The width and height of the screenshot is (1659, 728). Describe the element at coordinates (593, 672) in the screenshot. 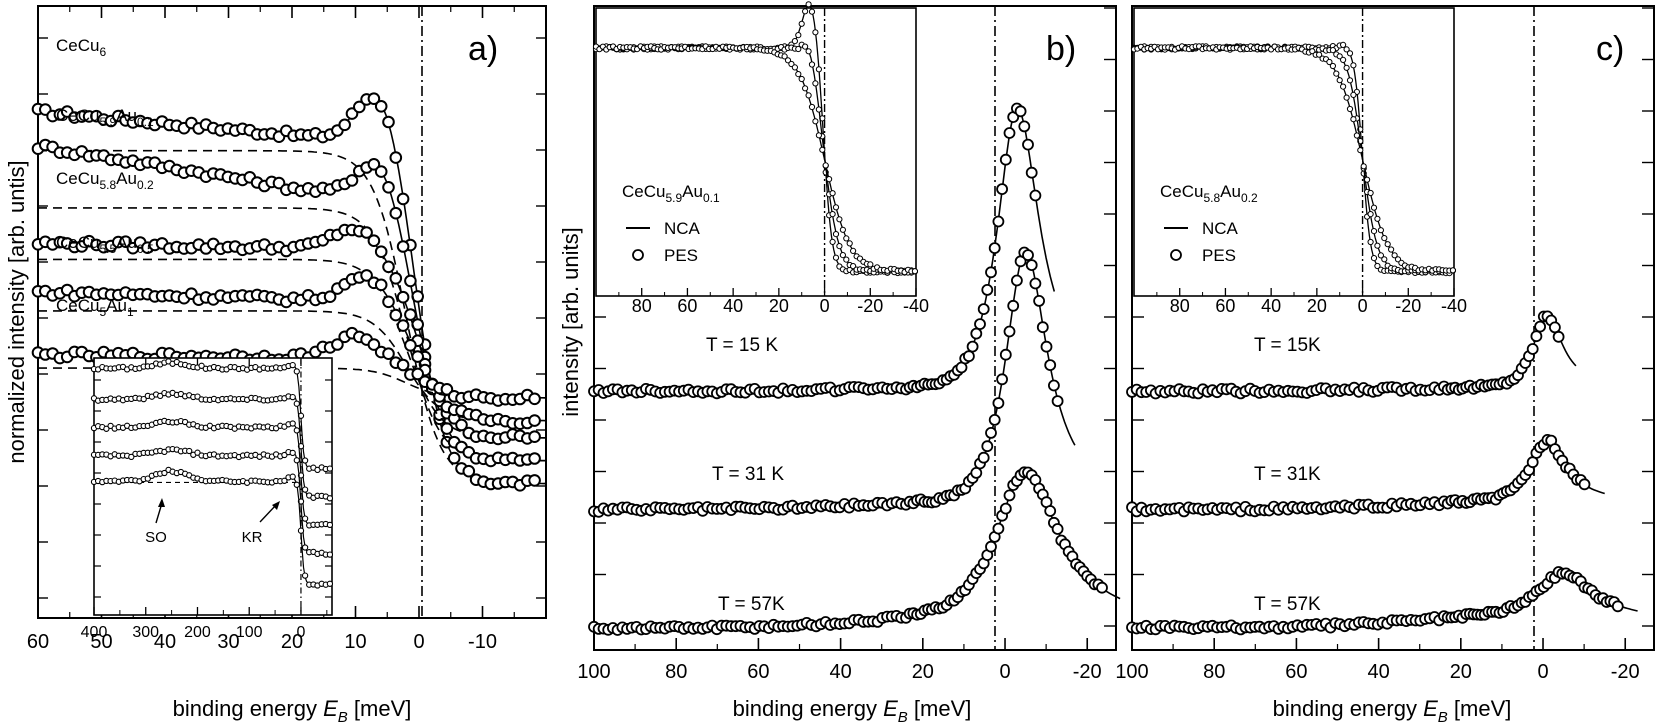

I see `x-tick-label: 100` at that location.